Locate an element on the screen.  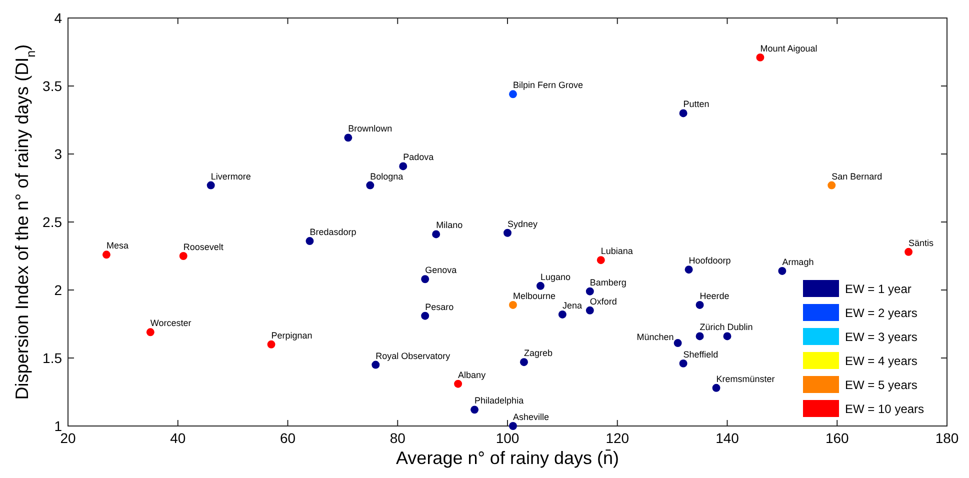
annotation: Milano is located at coordinates (449, 225).